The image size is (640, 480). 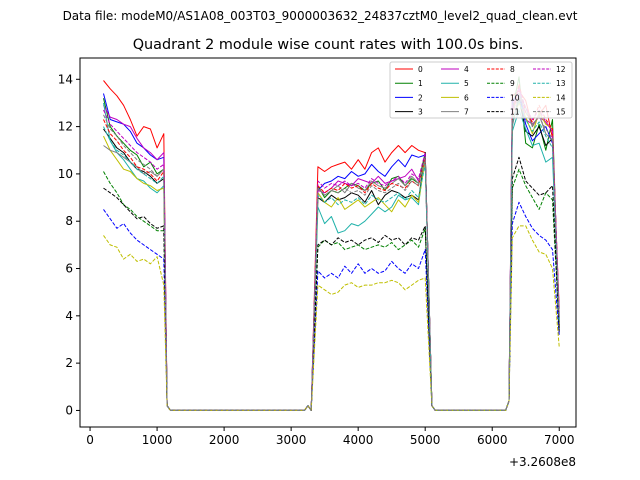 I want to click on y-tick-label: 12, so click(x=65, y=127).